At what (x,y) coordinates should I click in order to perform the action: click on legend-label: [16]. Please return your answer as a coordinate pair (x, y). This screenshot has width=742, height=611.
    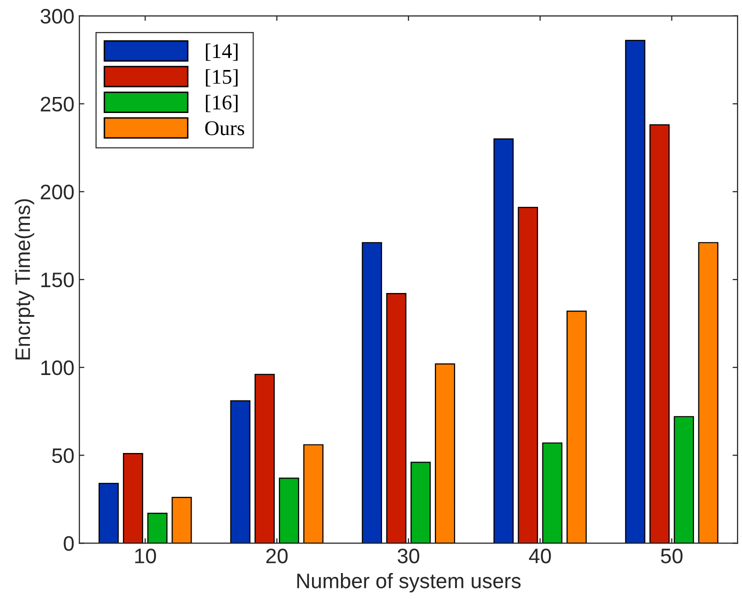
    Looking at the image, I should click on (222, 103).